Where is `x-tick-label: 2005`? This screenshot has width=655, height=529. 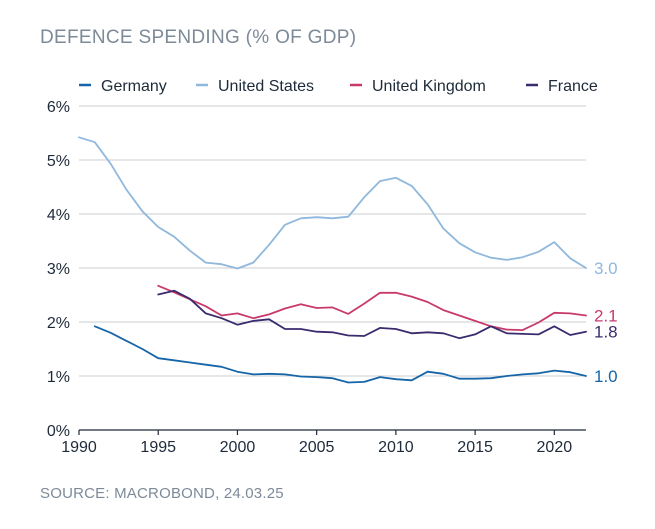
x-tick-label: 2005 is located at coordinates (317, 447).